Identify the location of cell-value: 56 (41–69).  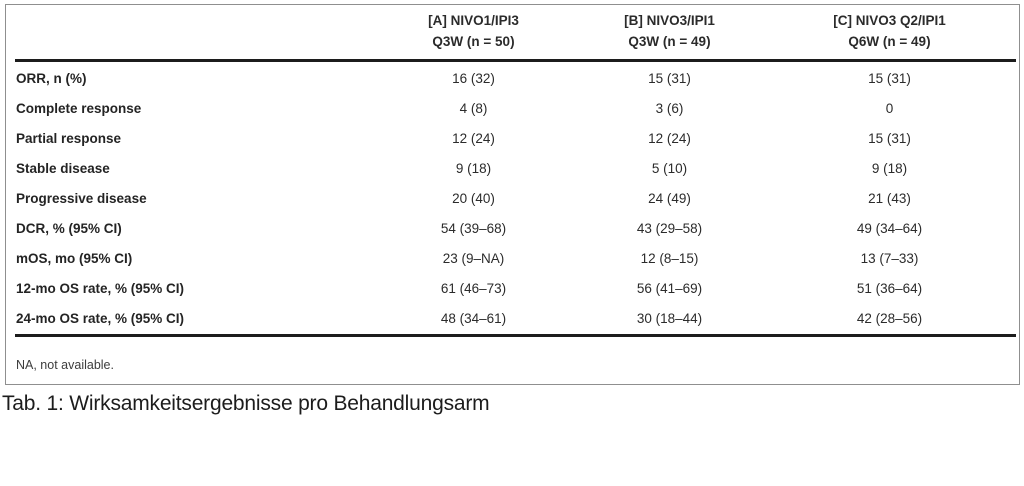
(669, 288).